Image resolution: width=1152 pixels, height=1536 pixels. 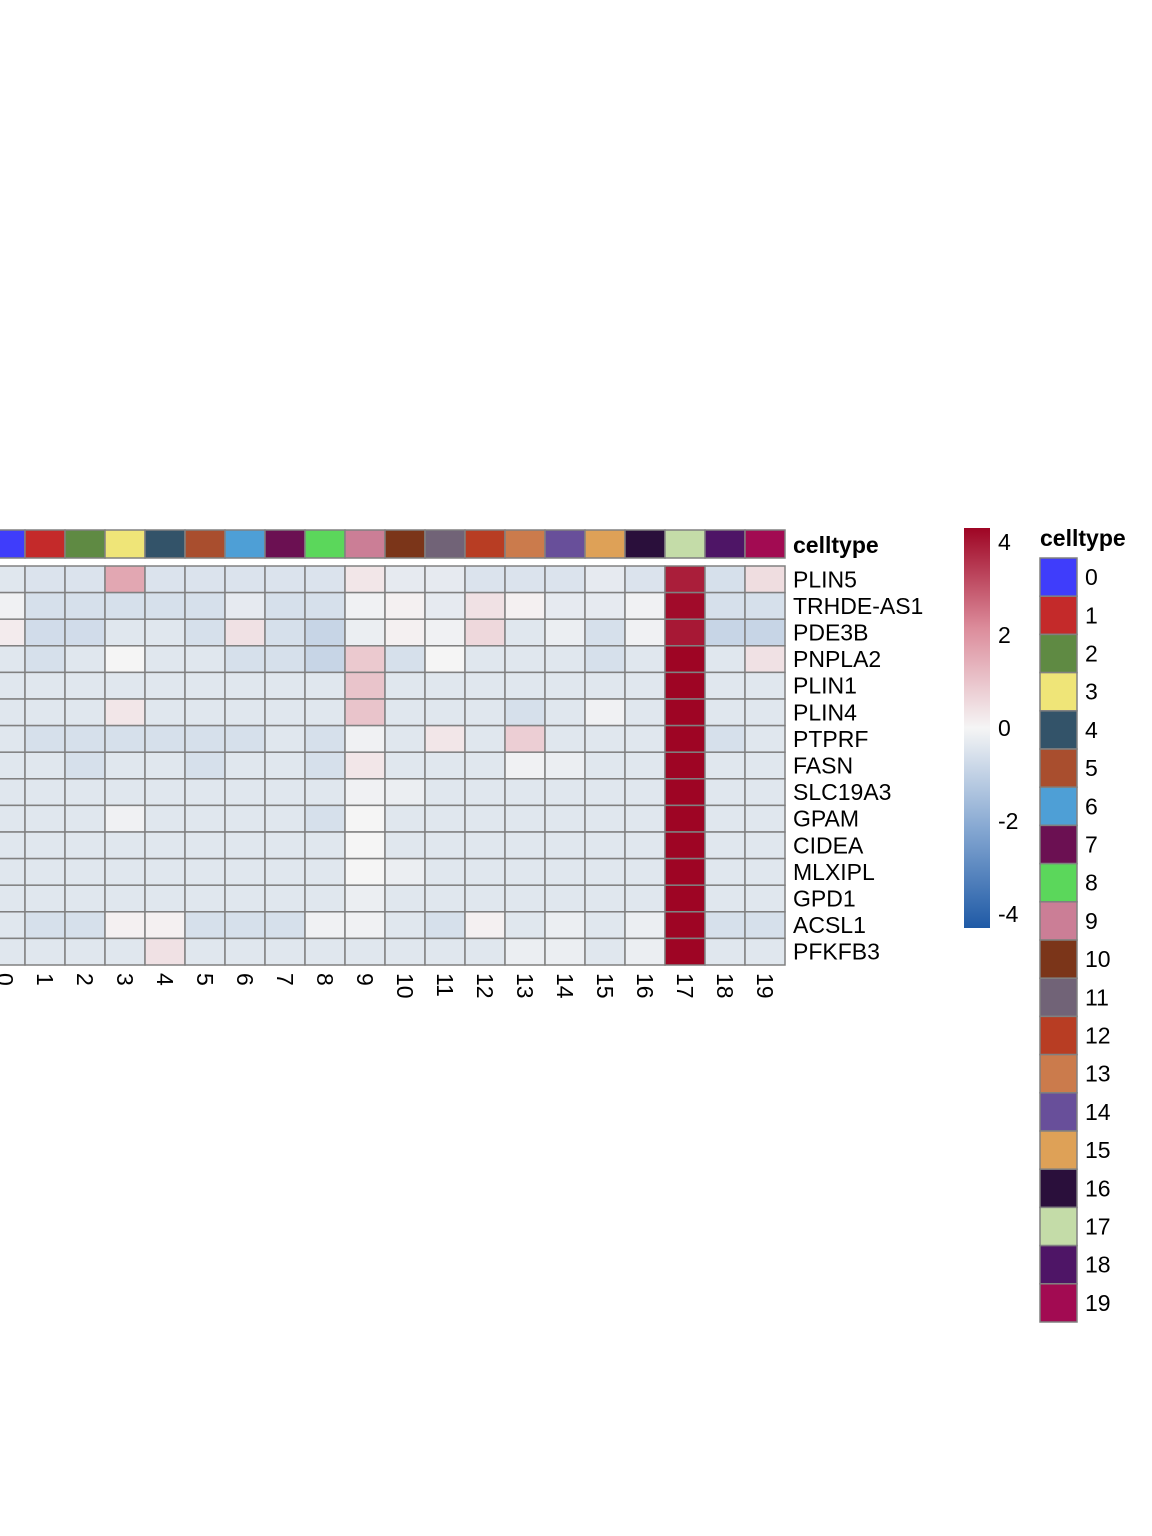 What do you see at coordinates (45, 979) in the screenshot?
I see `column-label: 1` at bounding box center [45, 979].